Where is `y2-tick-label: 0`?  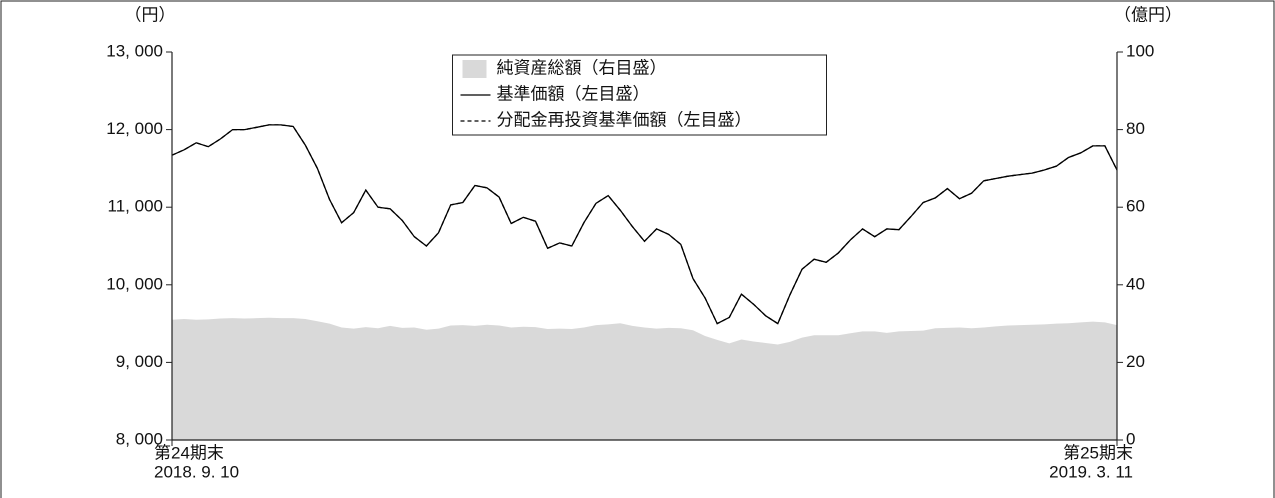
y2-tick-label: 0 is located at coordinates (1130, 438).